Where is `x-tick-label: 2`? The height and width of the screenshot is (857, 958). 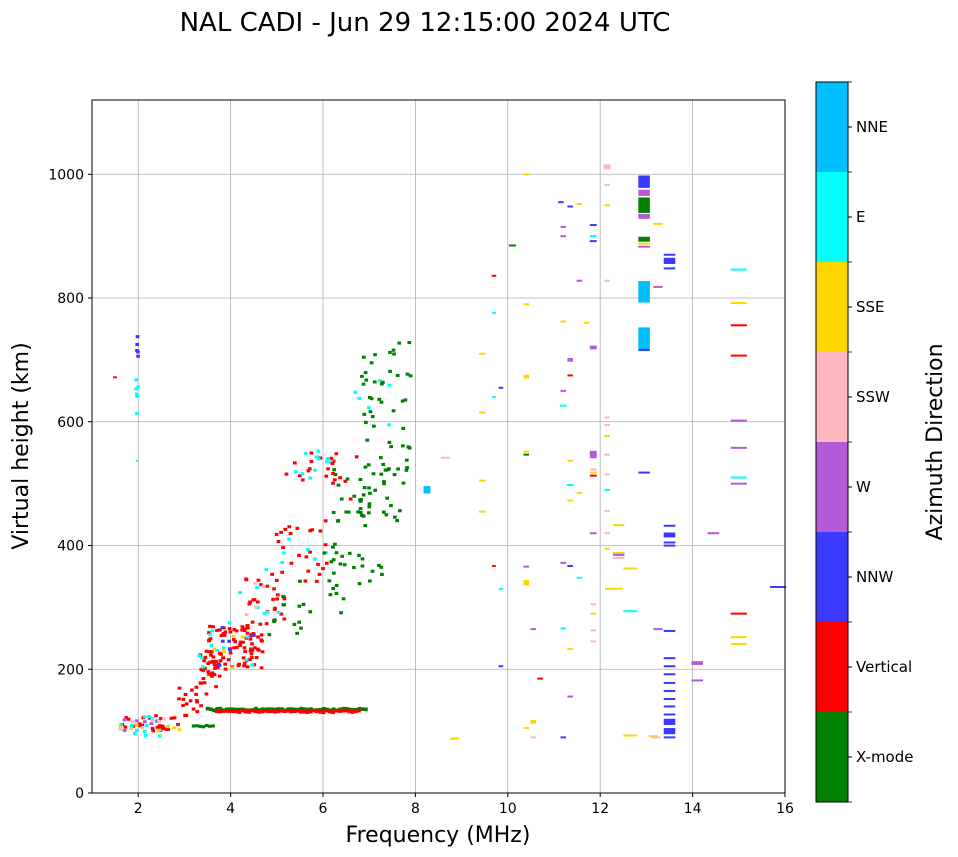 x-tick-label: 2 is located at coordinates (138, 809).